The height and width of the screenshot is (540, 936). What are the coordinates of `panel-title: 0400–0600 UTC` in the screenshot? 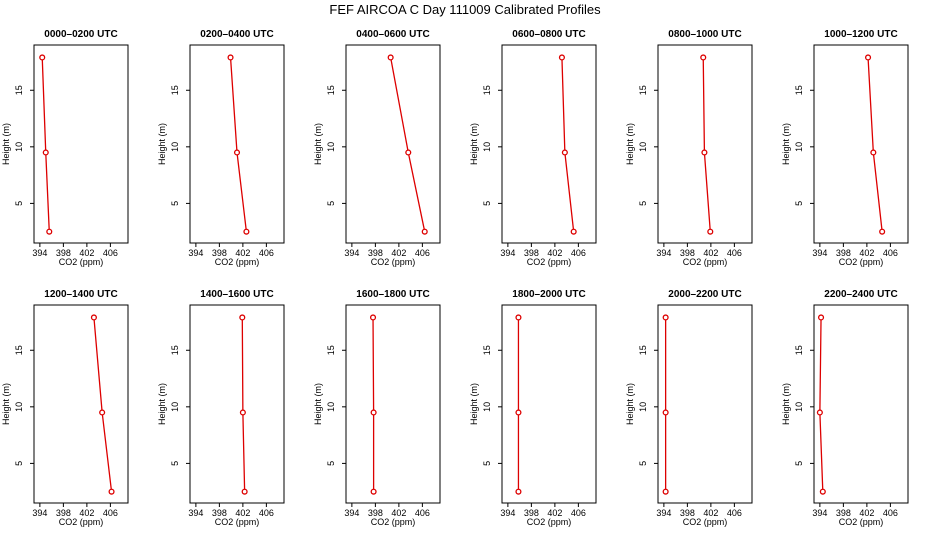 It's located at (392, 34).